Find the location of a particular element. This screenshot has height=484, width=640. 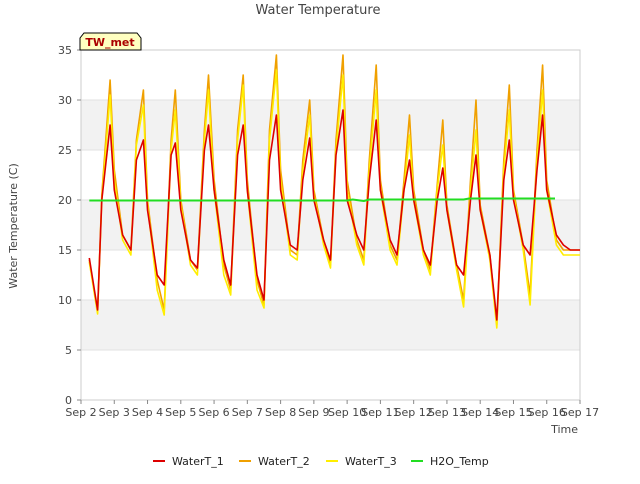

y-axis-label: Water Temperature (C) is located at coordinates (13, 225).